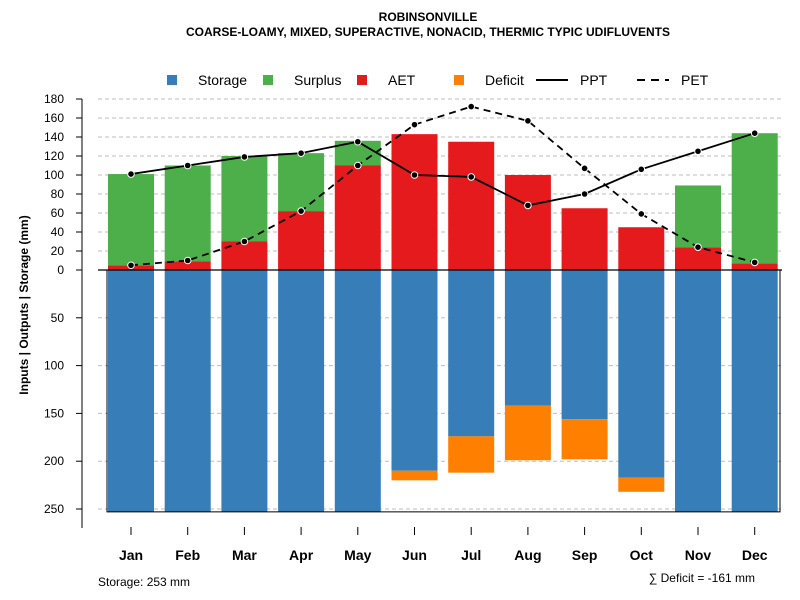  I want to click on legend-label-storage: Storage, so click(222, 80).